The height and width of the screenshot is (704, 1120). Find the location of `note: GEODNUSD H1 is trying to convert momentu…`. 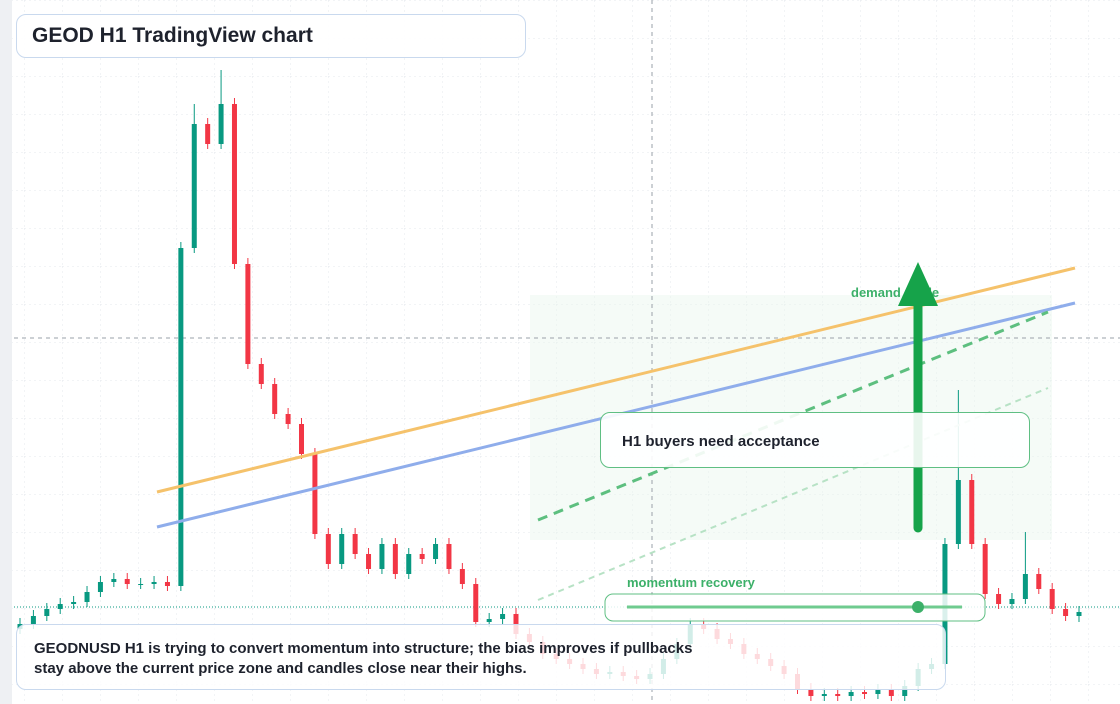

note: GEODNUSD H1 is trying to convert momentu… is located at coordinates (363, 658).